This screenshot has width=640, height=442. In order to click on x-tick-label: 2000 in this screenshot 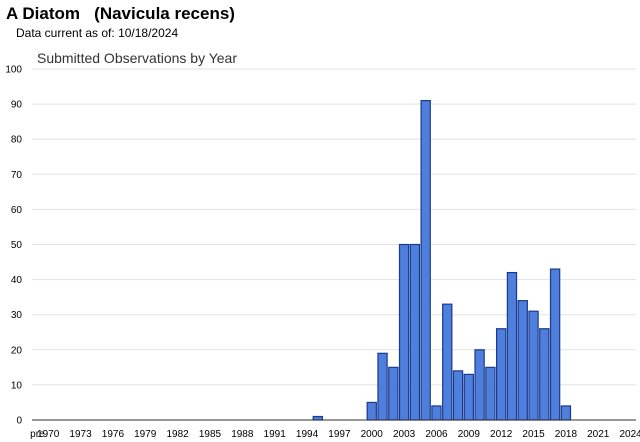, I will do `click(372, 434)`.